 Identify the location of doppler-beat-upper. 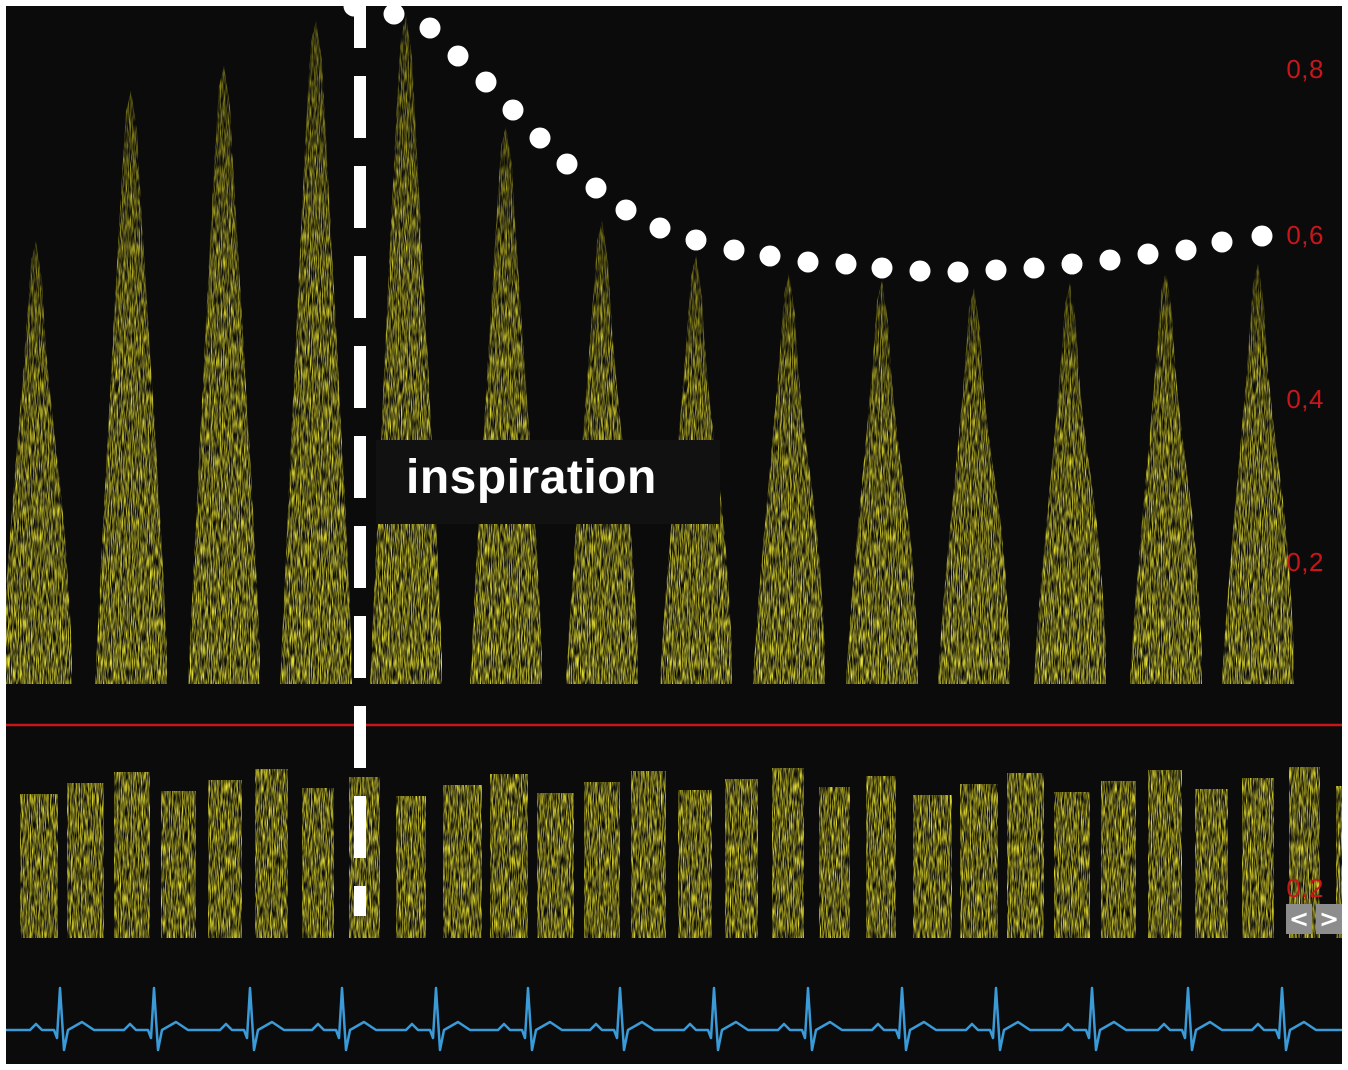
(39, 462).